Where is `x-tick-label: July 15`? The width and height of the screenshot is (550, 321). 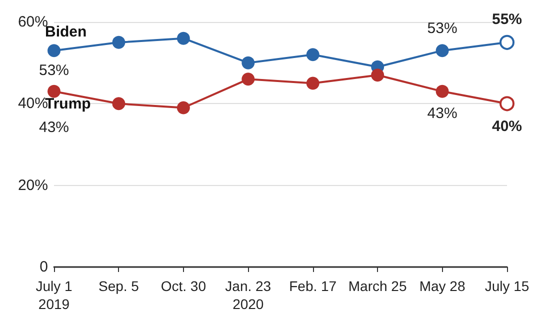
x-tick-label: July 15 is located at coordinates (507, 286).